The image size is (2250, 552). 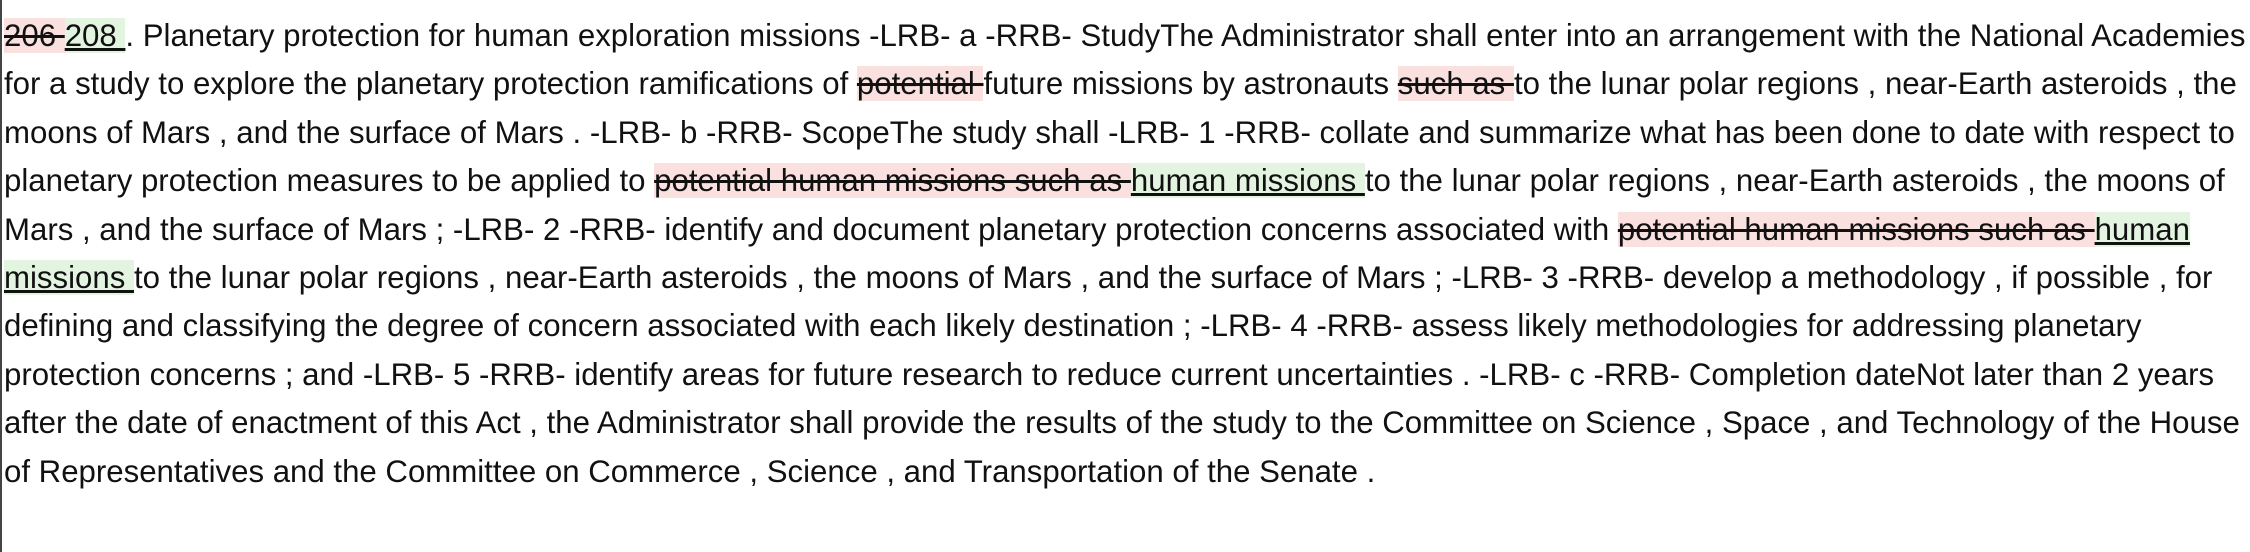 I want to click on inserted-section-number: 208, so click(x=95, y=35).